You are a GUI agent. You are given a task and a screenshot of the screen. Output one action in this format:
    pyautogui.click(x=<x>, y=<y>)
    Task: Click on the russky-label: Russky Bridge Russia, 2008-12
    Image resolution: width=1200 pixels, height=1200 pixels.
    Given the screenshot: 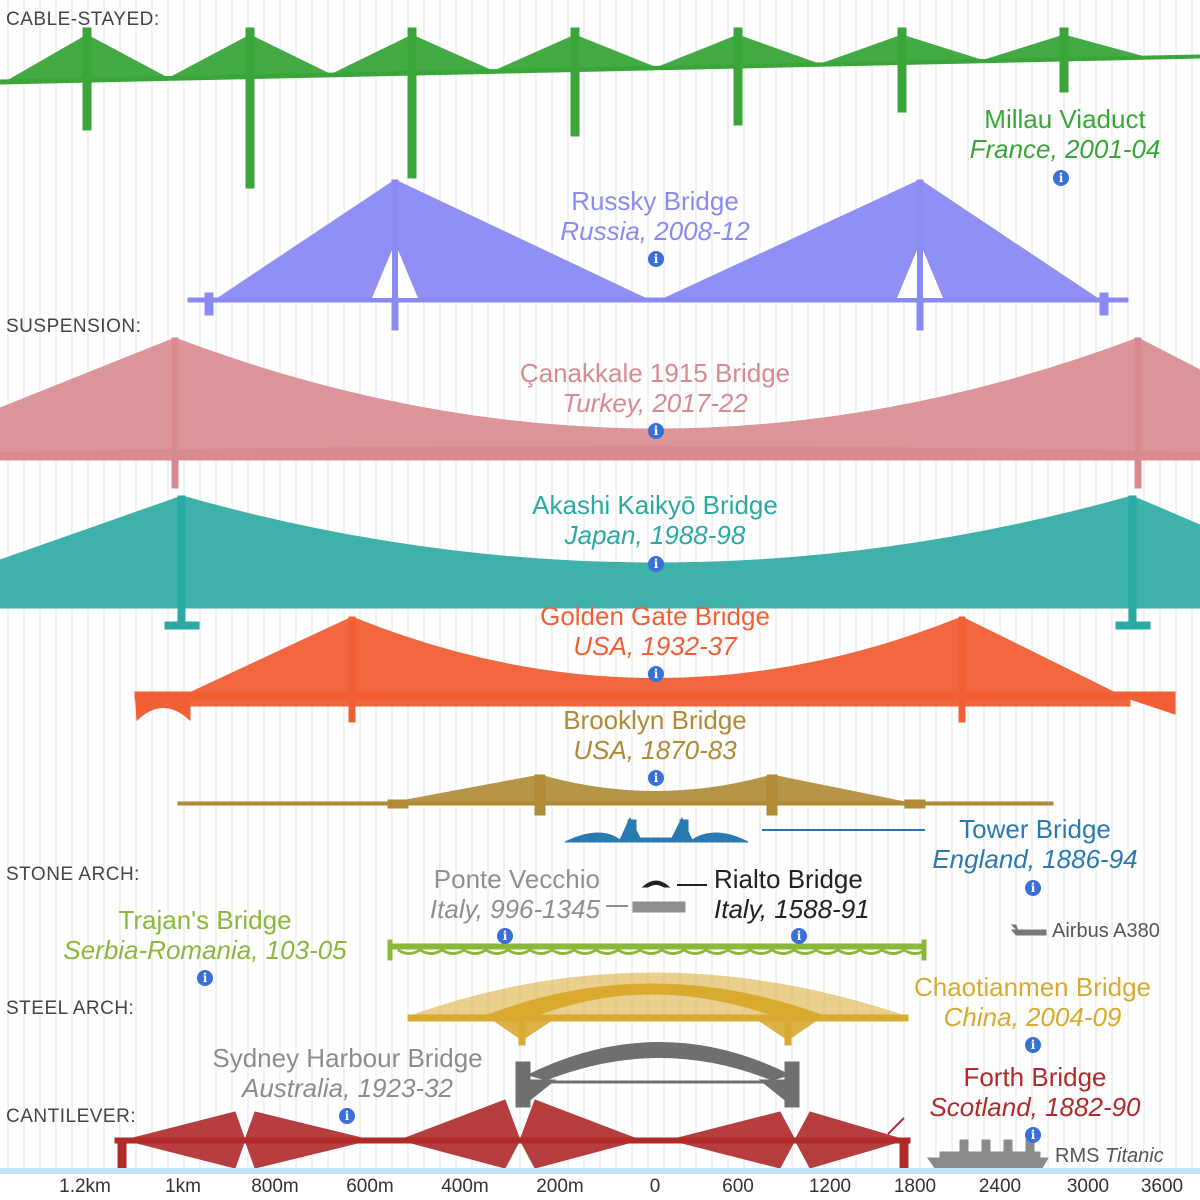 What is the action you would take?
    pyautogui.click(x=655, y=216)
    